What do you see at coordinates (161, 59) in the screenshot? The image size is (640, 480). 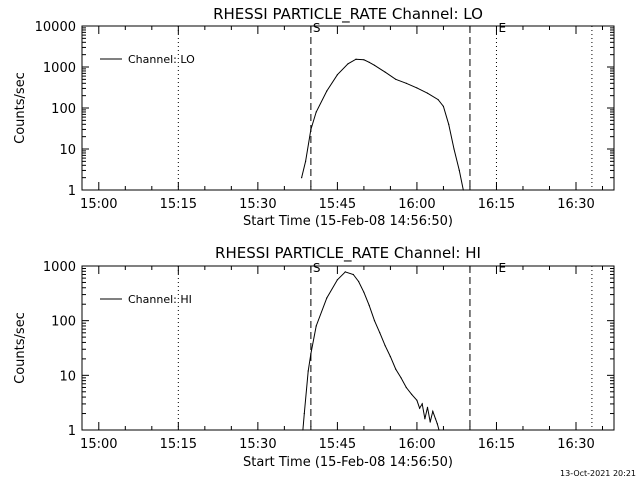 I see `legend-label: Channel: LO` at bounding box center [161, 59].